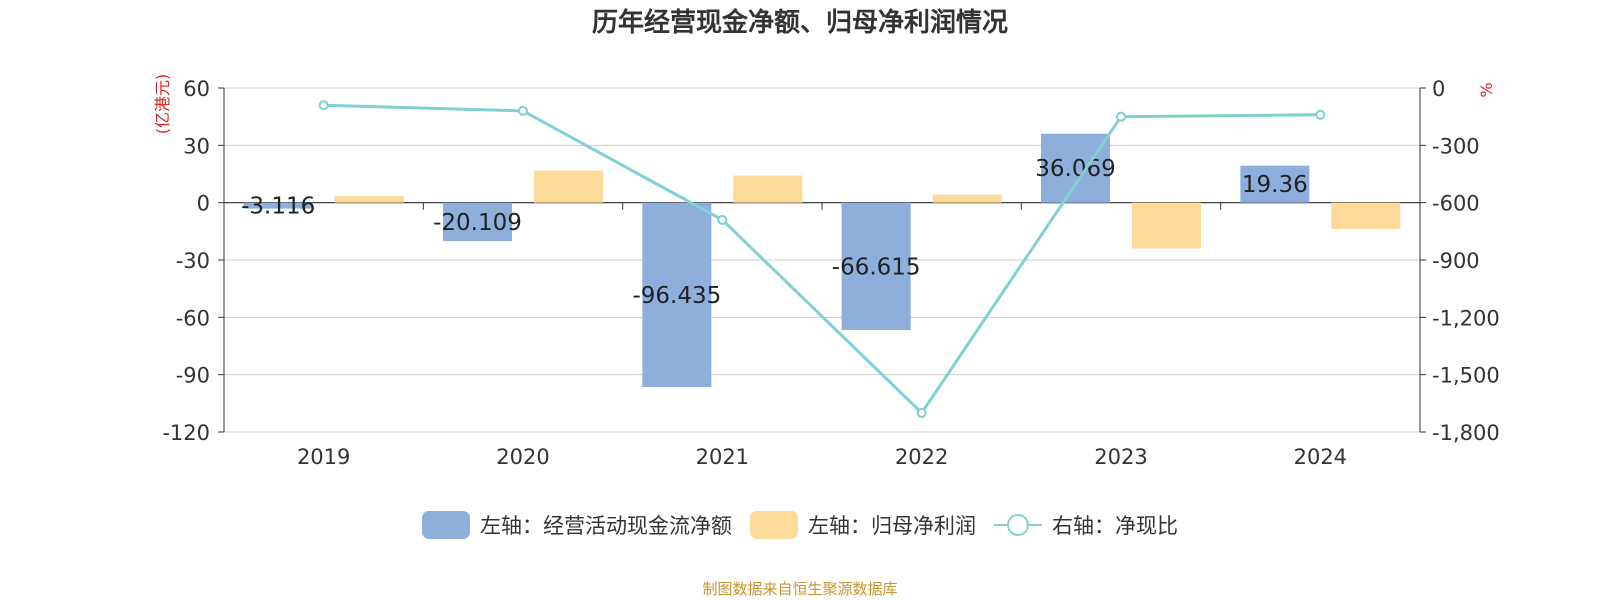 This screenshot has width=1600, height=600. I want to click on left-tick-label: 30, so click(196, 146).